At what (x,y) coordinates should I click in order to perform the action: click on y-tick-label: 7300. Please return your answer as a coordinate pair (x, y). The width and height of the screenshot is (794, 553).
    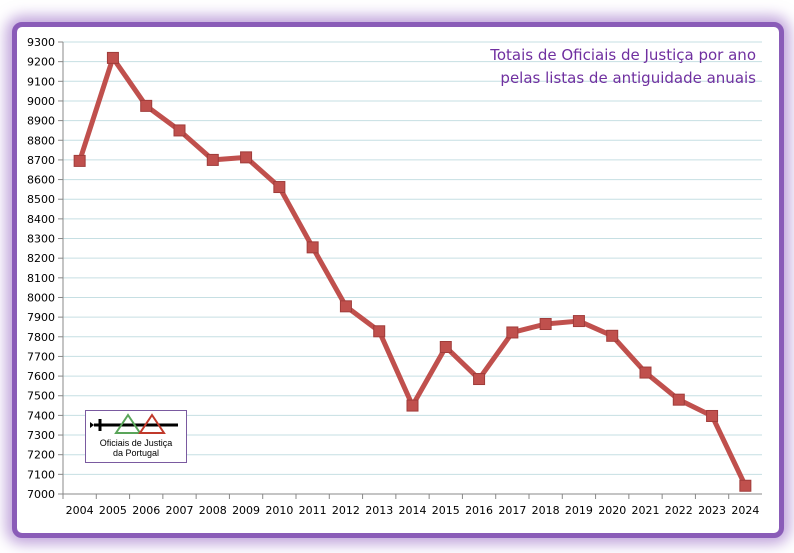
    Looking at the image, I should click on (41, 435).